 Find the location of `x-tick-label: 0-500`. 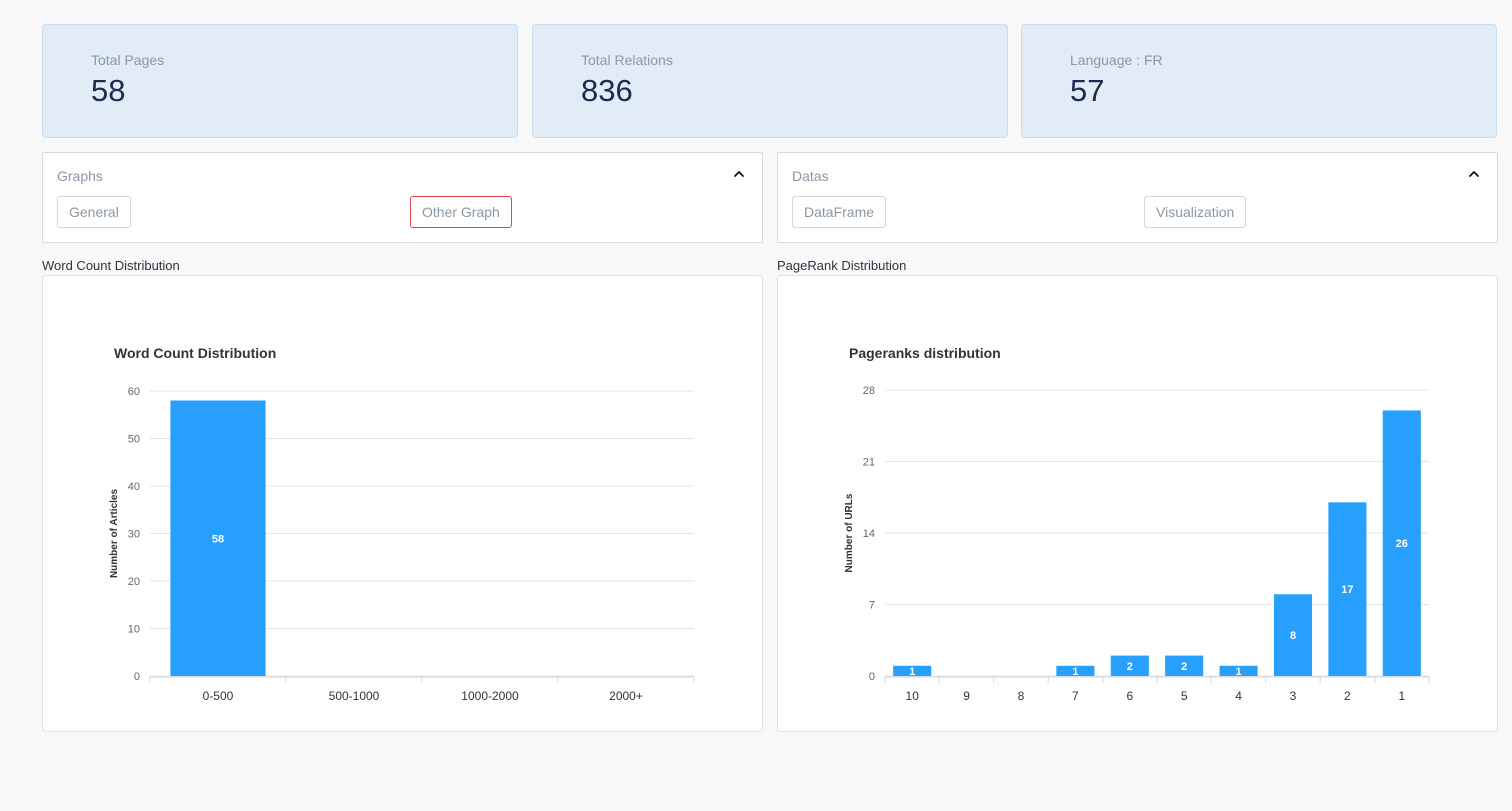

x-tick-label: 0-500 is located at coordinates (218, 696).